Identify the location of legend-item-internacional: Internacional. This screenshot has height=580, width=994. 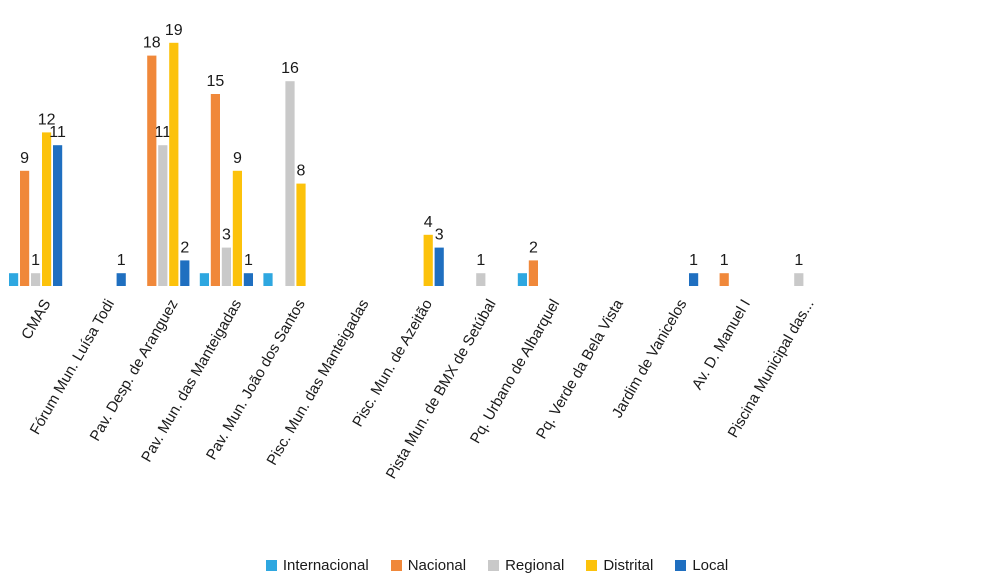
(317, 565).